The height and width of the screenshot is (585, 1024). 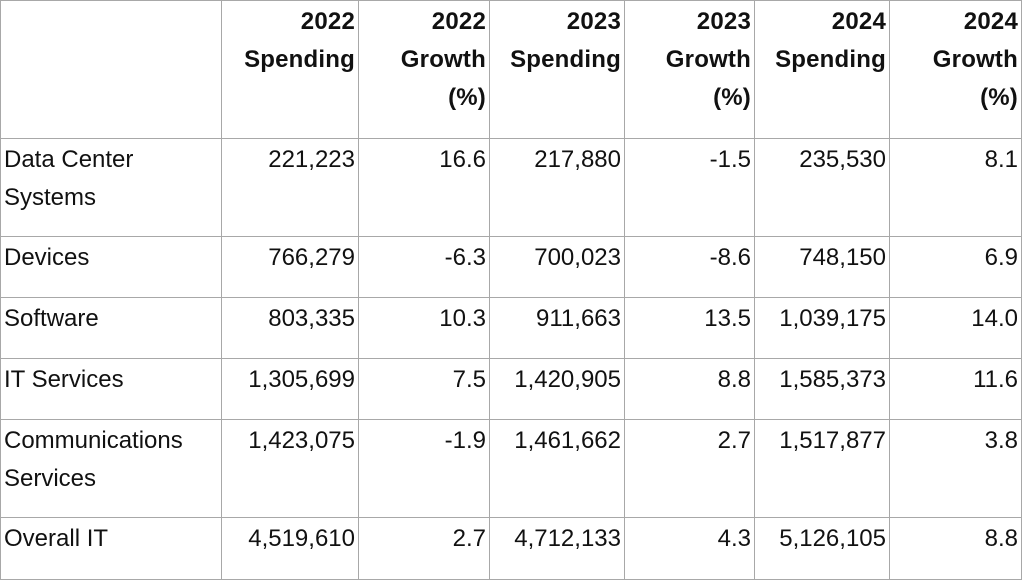 What do you see at coordinates (290, 328) in the screenshot?
I see `table-cell: 803,335` at bounding box center [290, 328].